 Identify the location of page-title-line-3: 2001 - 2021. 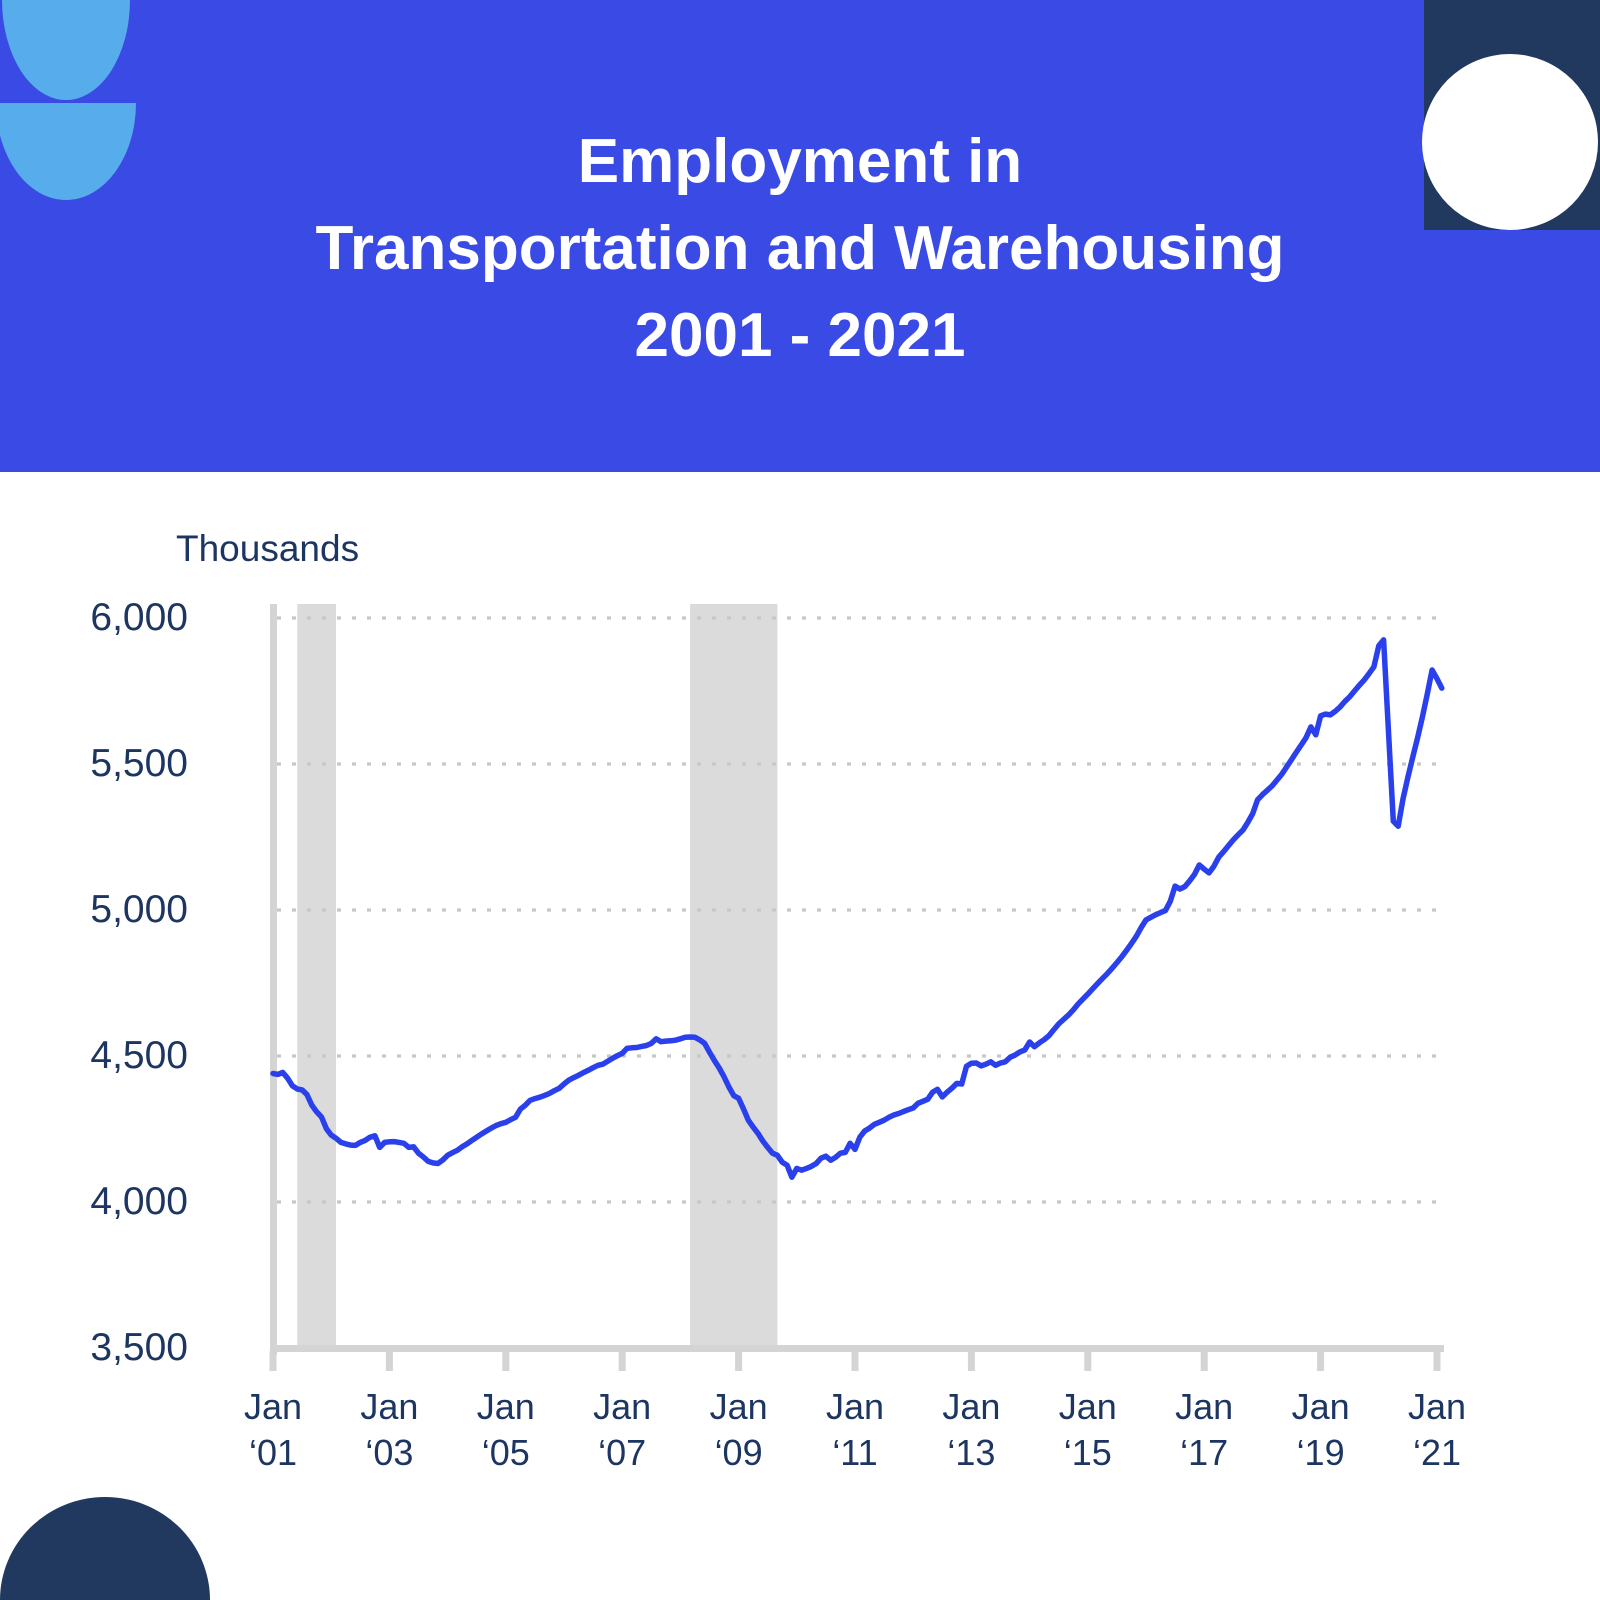
(800, 335).